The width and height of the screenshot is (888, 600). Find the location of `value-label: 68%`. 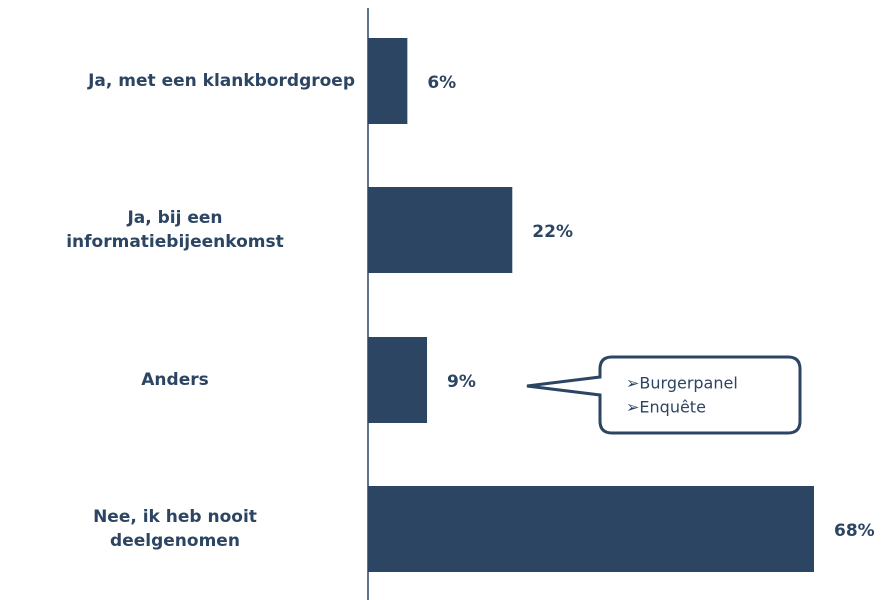

value-label: 68% is located at coordinates (854, 531).